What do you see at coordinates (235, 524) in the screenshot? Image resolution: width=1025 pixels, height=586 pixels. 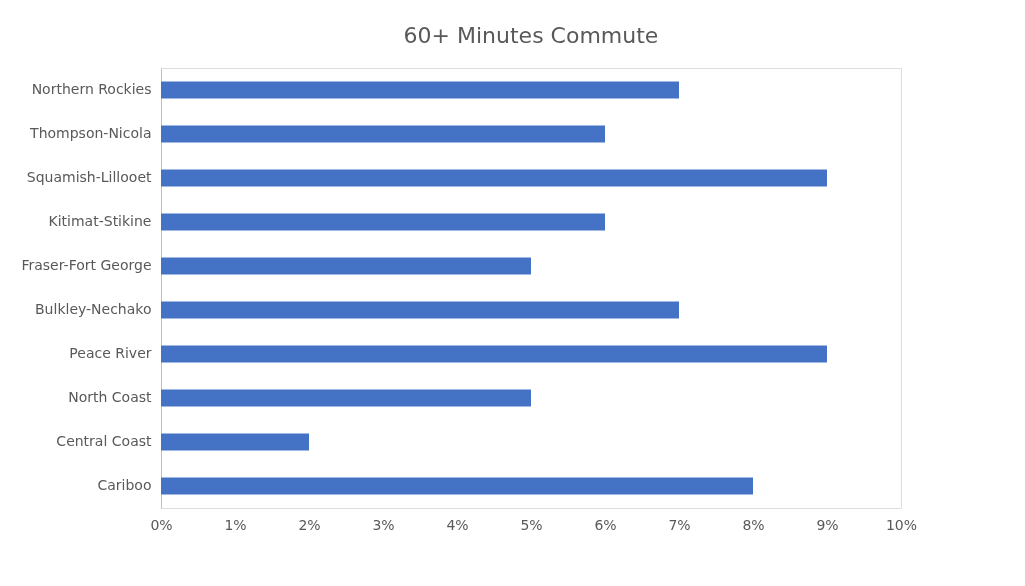 I see `x-tick-label: 1%` at bounding box center [235, 524].